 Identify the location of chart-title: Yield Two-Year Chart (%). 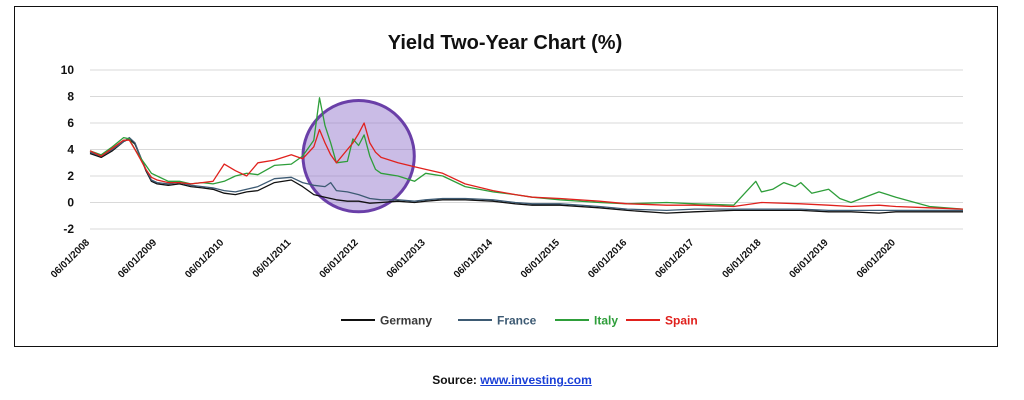
(505, 43).